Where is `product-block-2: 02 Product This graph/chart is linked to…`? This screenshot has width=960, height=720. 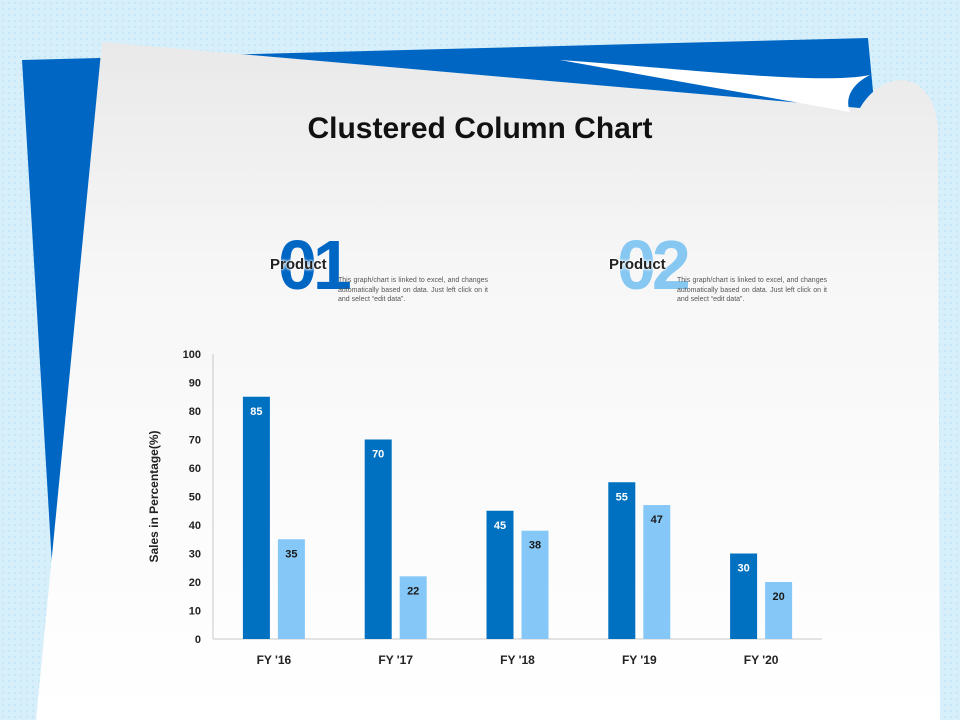
product-block-2: 02 Product This graph/chart is linked to… is located at coordinates (728, 269).